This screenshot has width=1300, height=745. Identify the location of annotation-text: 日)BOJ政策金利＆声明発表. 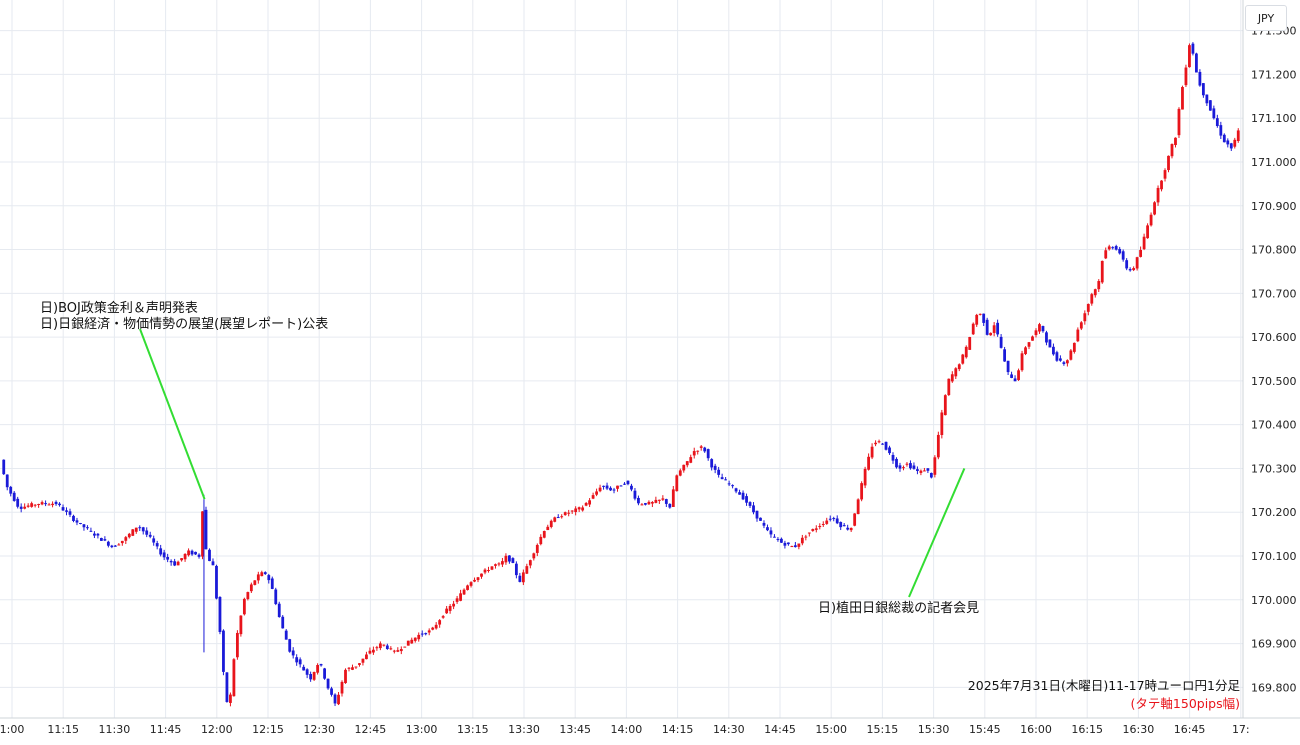
(119, 308).